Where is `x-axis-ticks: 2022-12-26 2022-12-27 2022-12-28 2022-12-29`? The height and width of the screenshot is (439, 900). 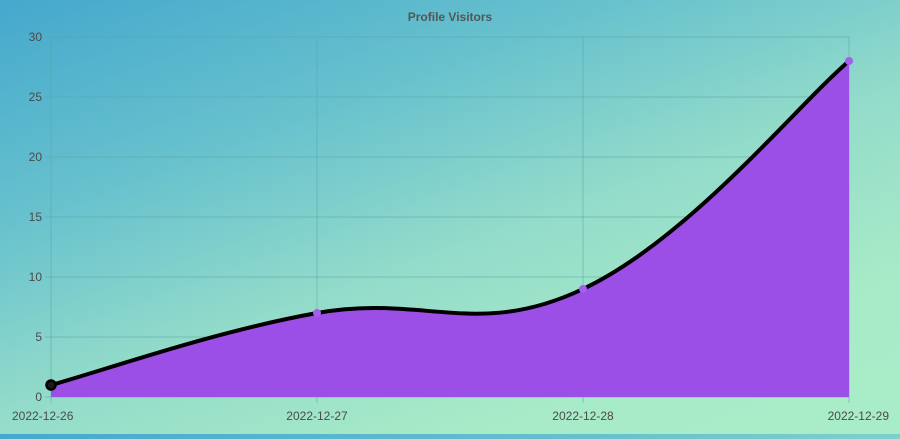
x-axis-ticks: 2022-12-26 2022-12-27 2022-12-28 2022-12-29 is located at coordinates (450, 416).